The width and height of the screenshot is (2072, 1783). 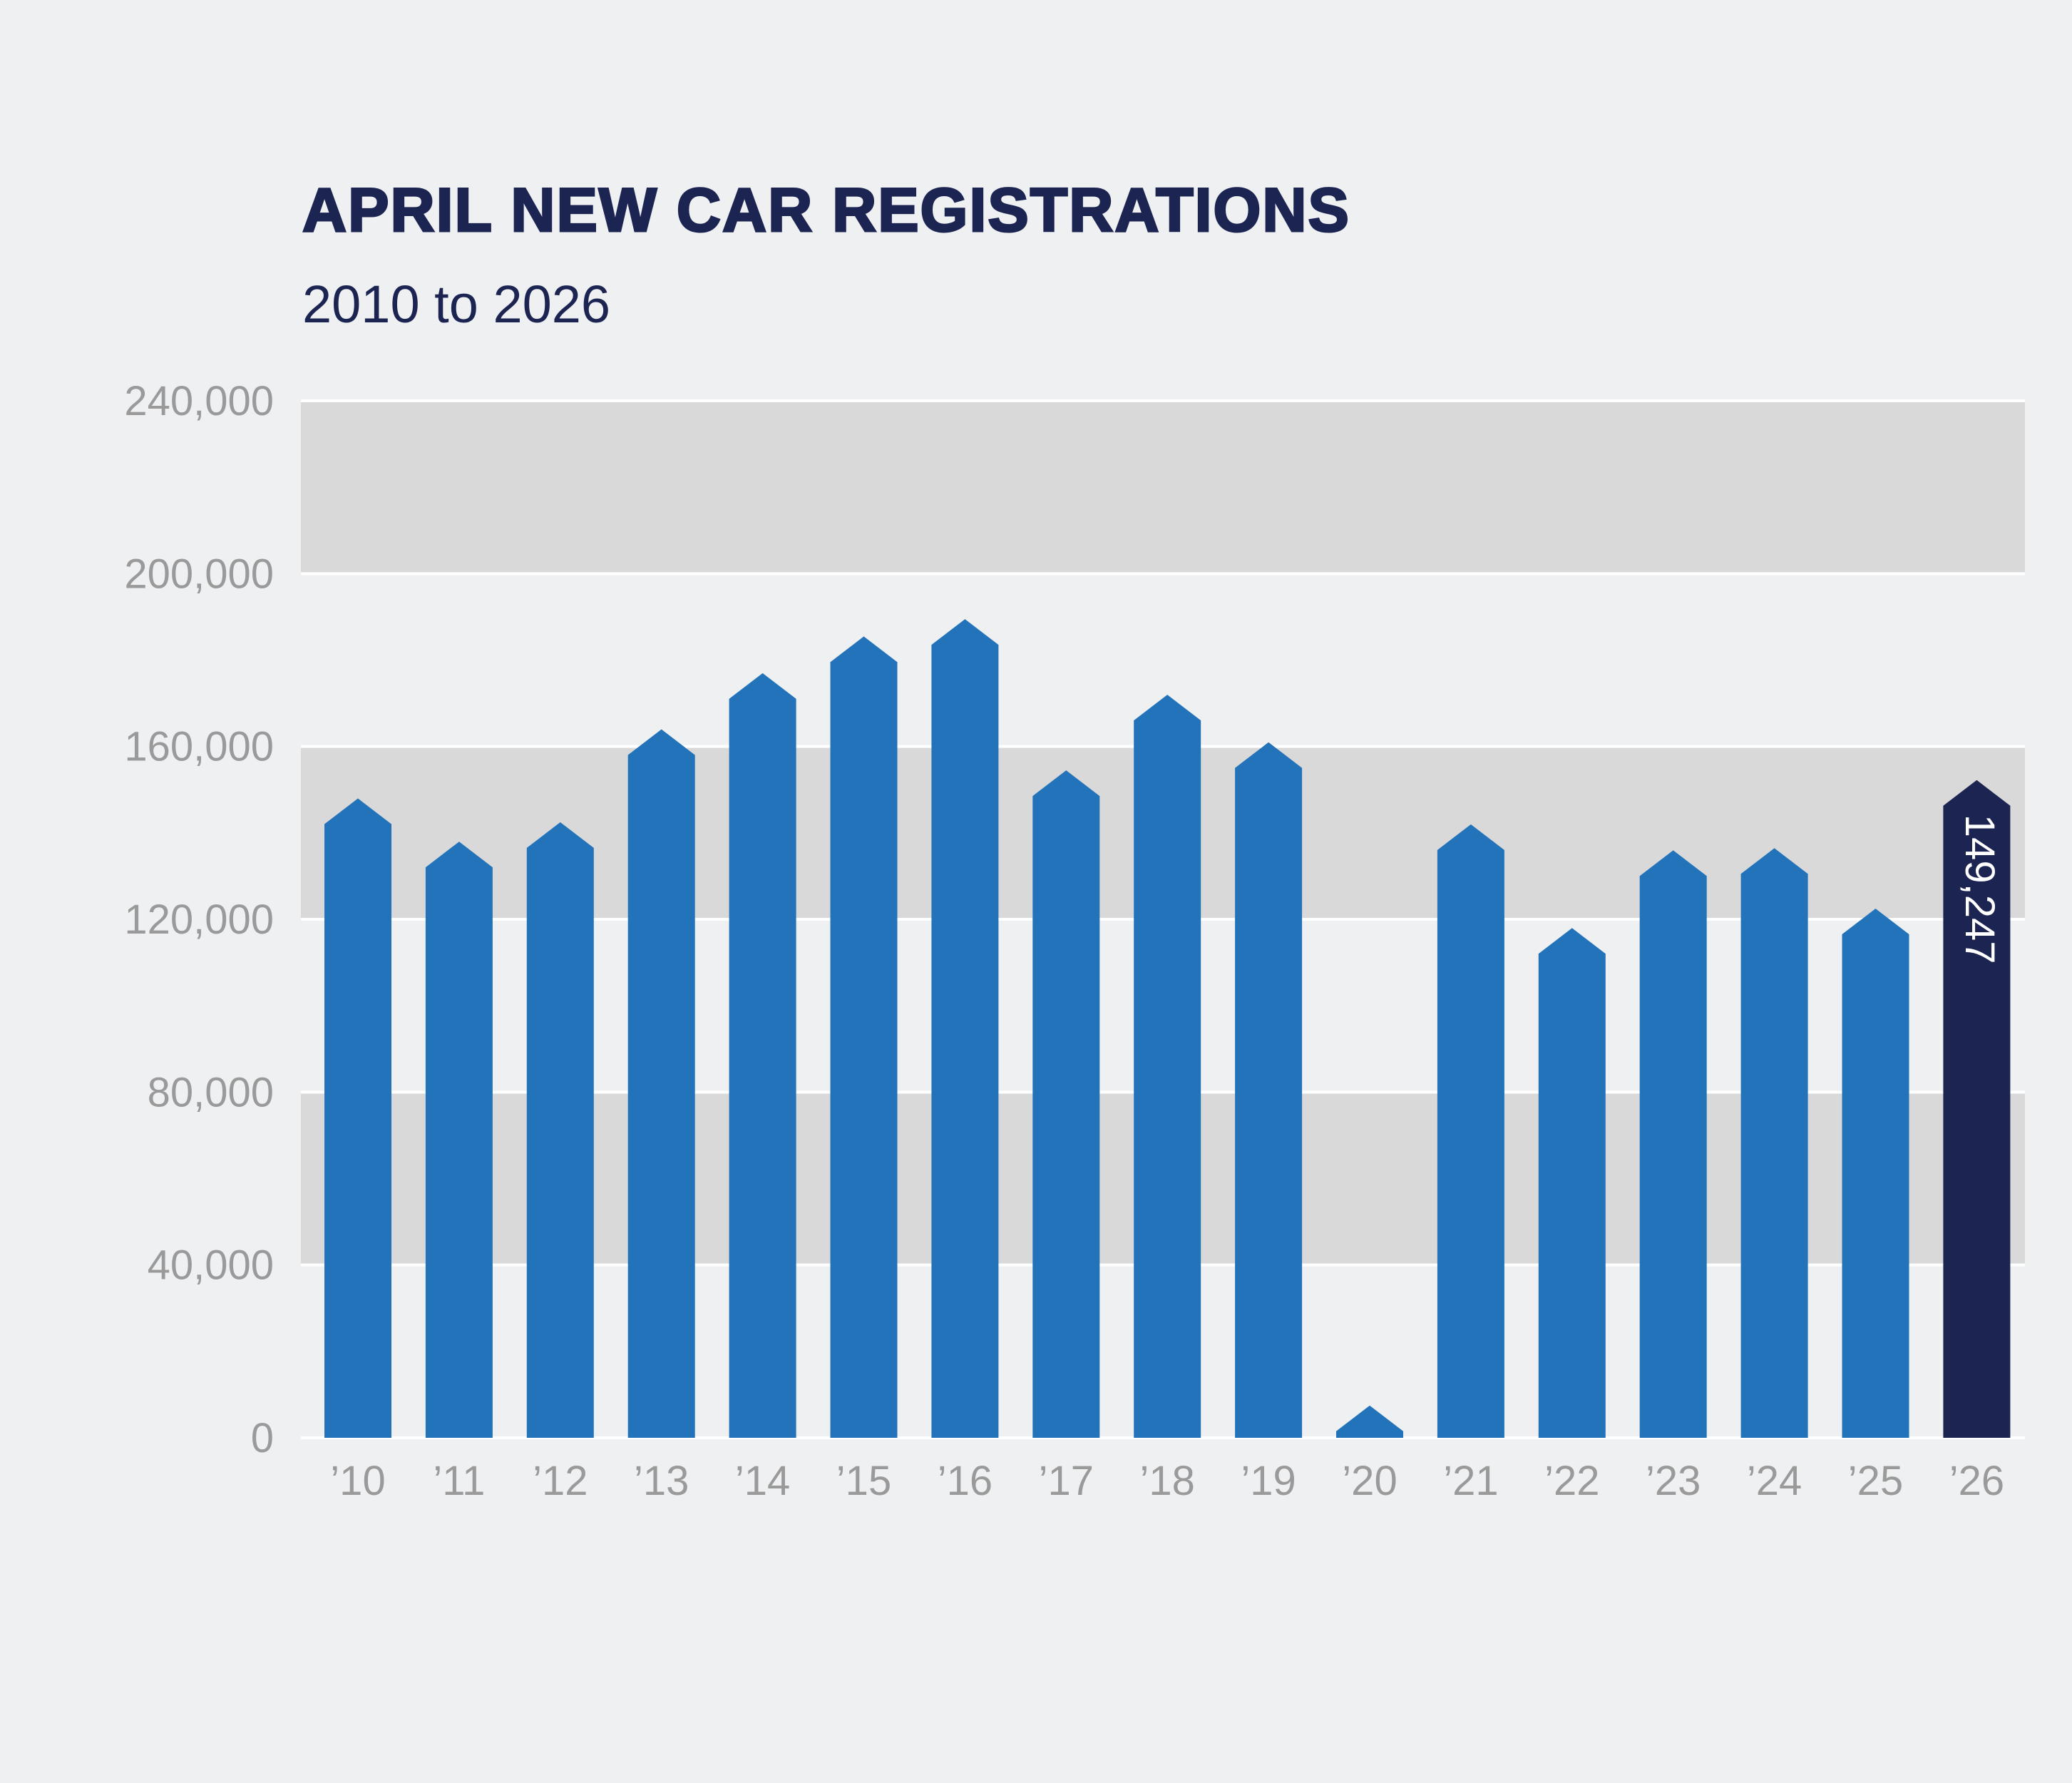 I want to click on x-tick-label: ’24, so click(x=1774, y=1481).